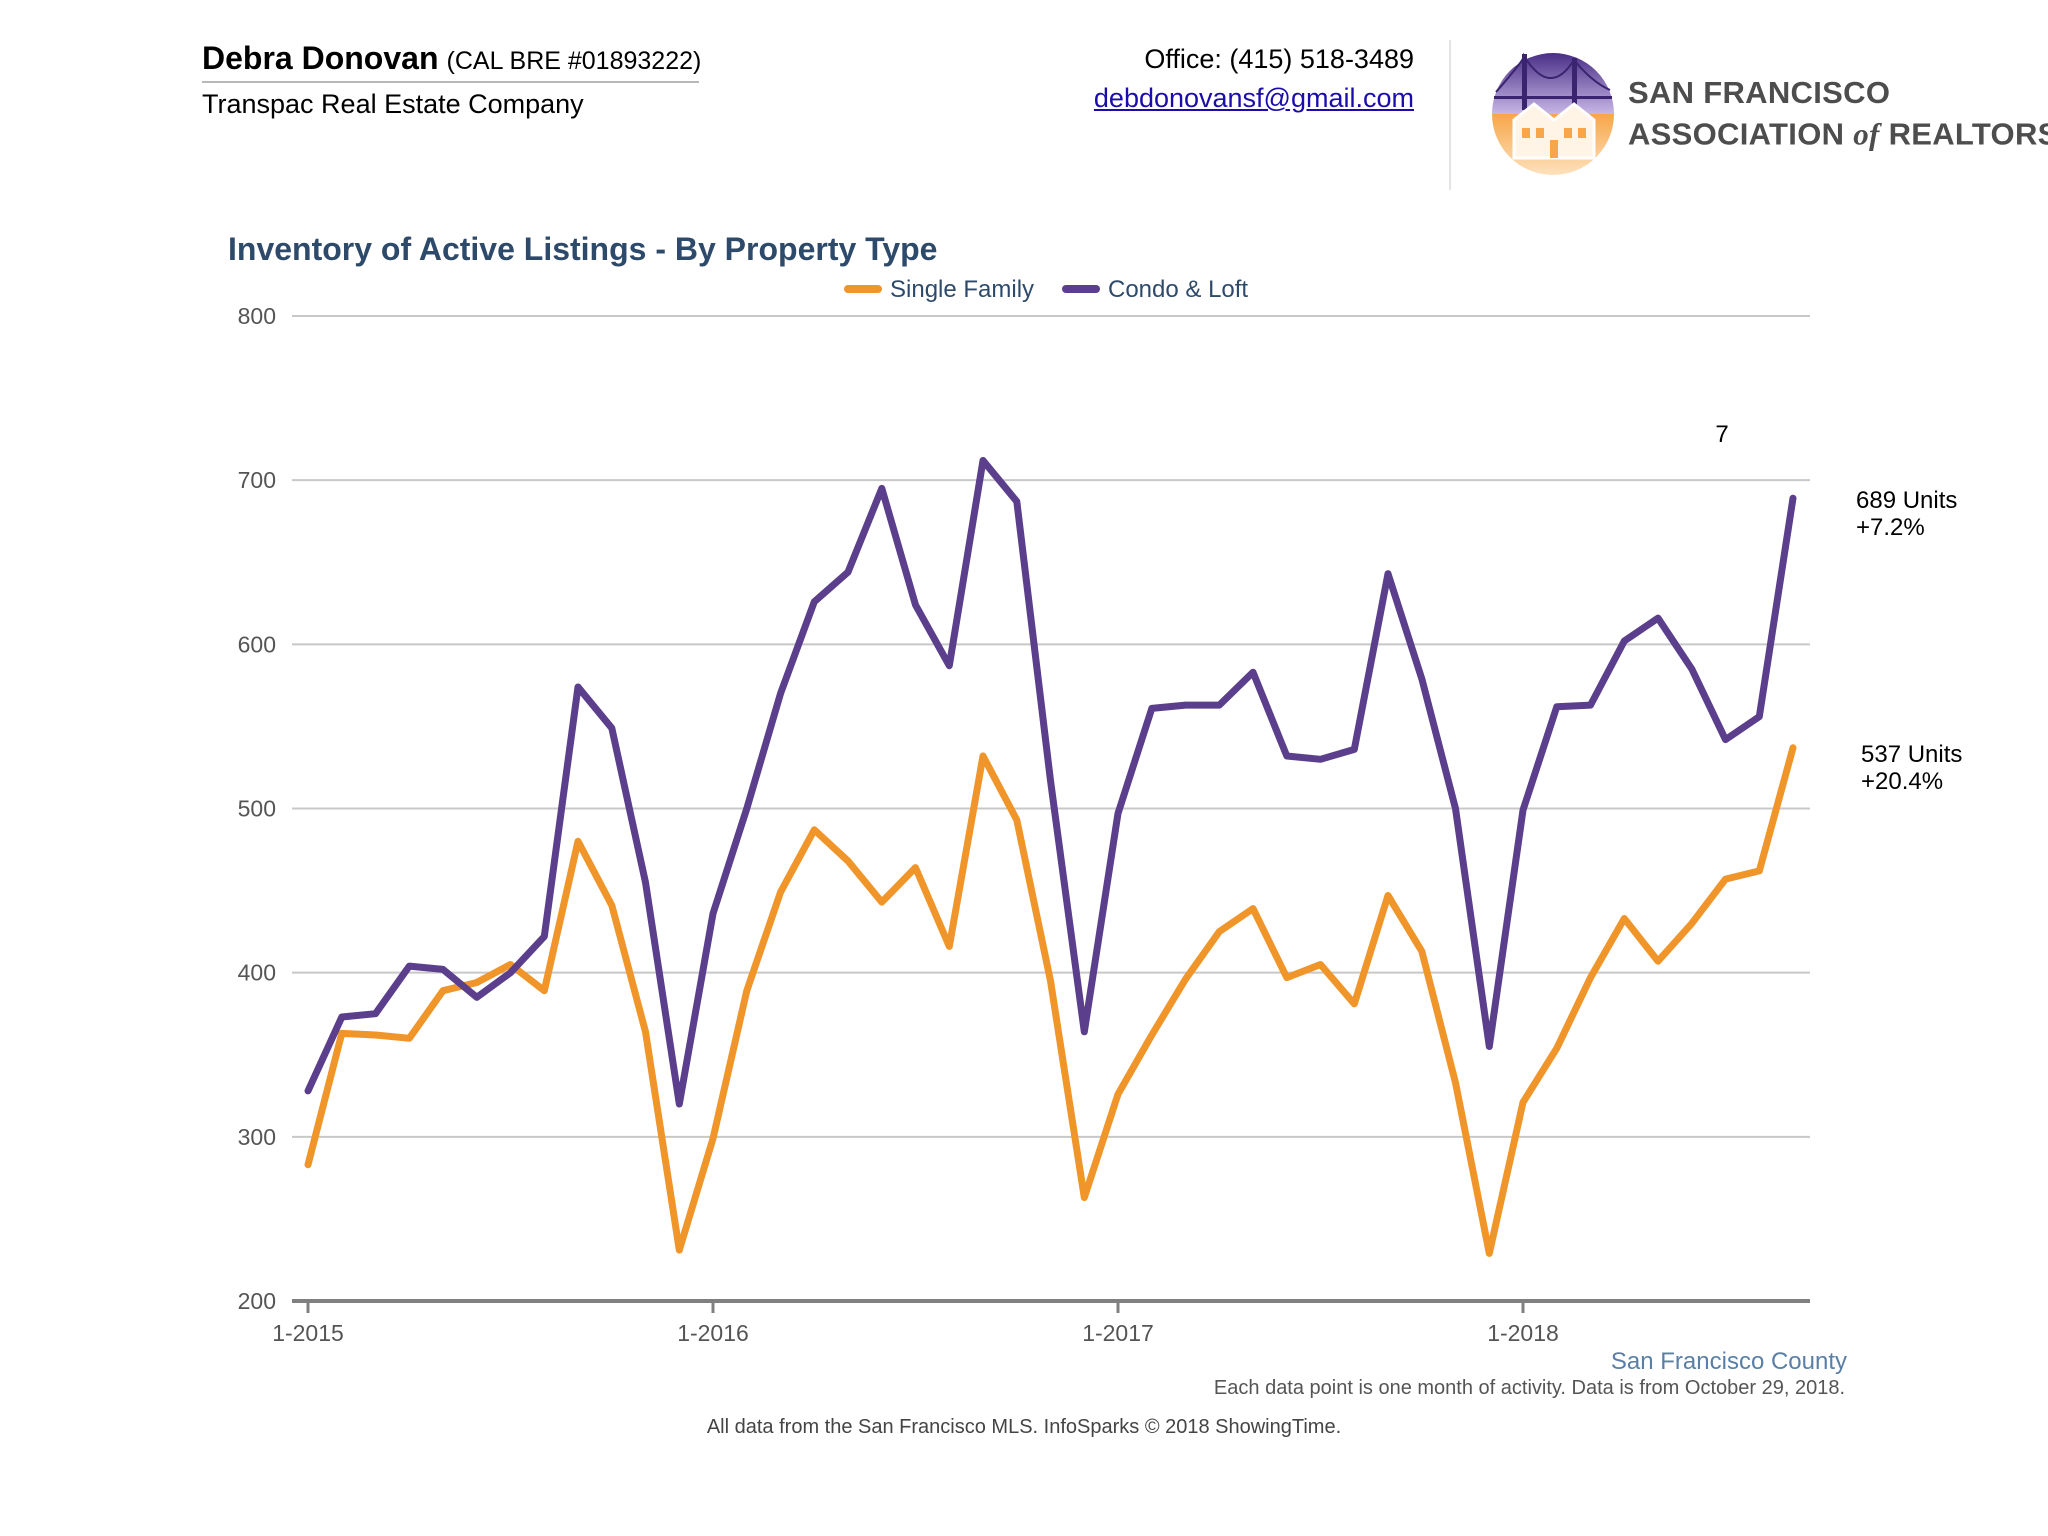  What do you see at coordinates (1721, 434) in the screenshot?
I see `stray-label: 7` at bounding box center [1721, 434].